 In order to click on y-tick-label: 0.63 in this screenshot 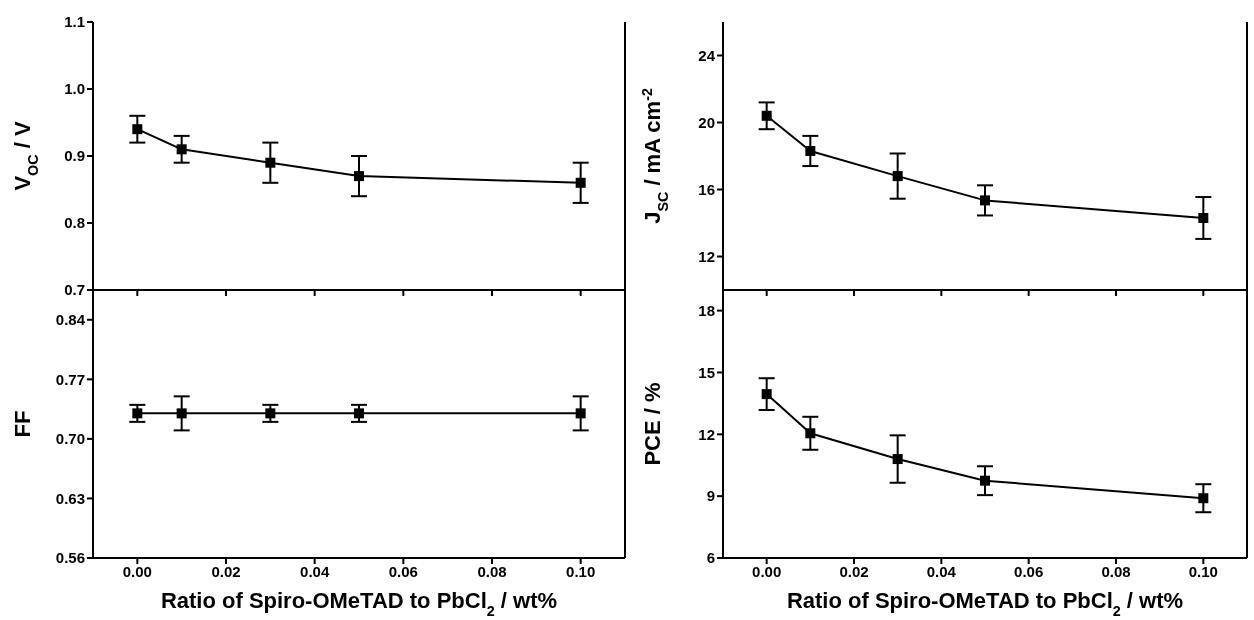, I will do `click(70, 498)`.